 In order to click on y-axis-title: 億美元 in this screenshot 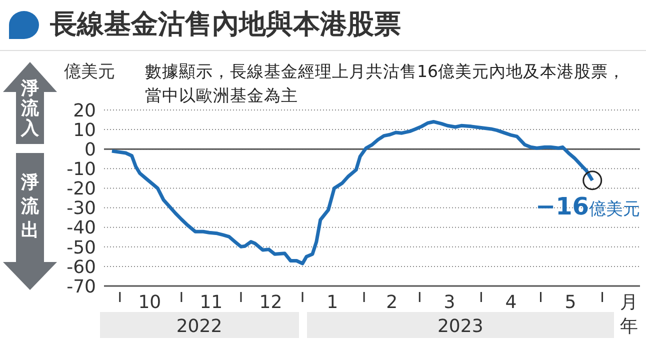, I will do `click(89, 72)`.